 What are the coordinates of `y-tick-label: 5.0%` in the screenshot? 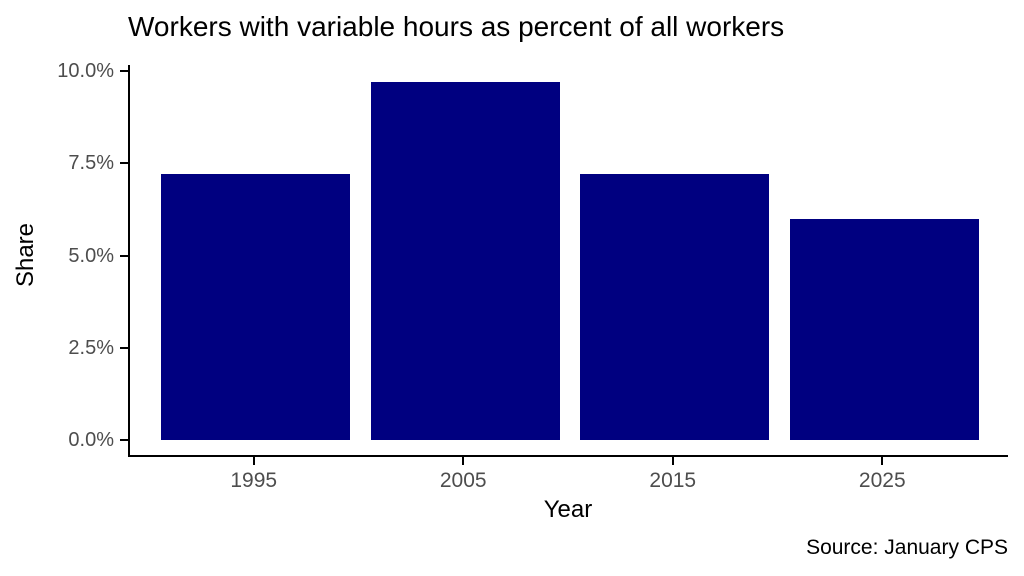 It's located at (91, 255).